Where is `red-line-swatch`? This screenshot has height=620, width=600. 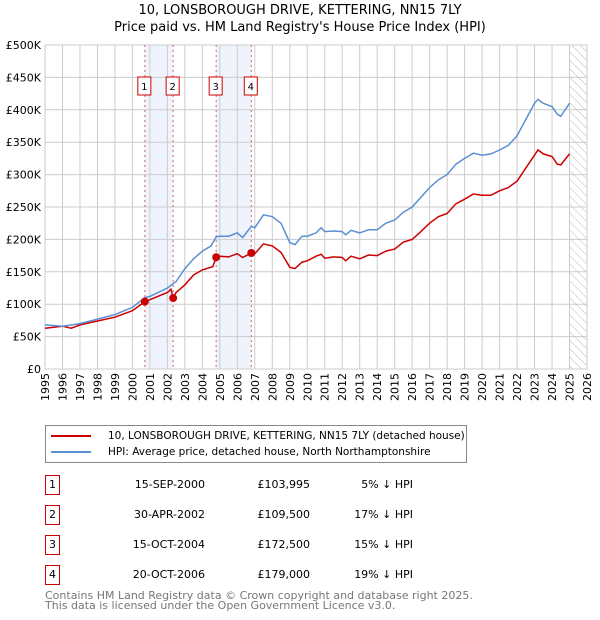 red-line-swatch is located at coordinates (71, 436).